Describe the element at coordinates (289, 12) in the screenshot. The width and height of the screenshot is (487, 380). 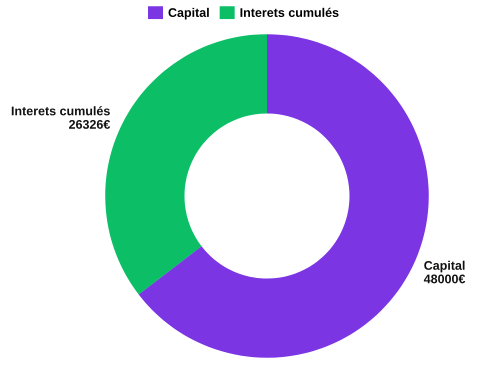
I see `legend-label: Interets cumulés` at that location.